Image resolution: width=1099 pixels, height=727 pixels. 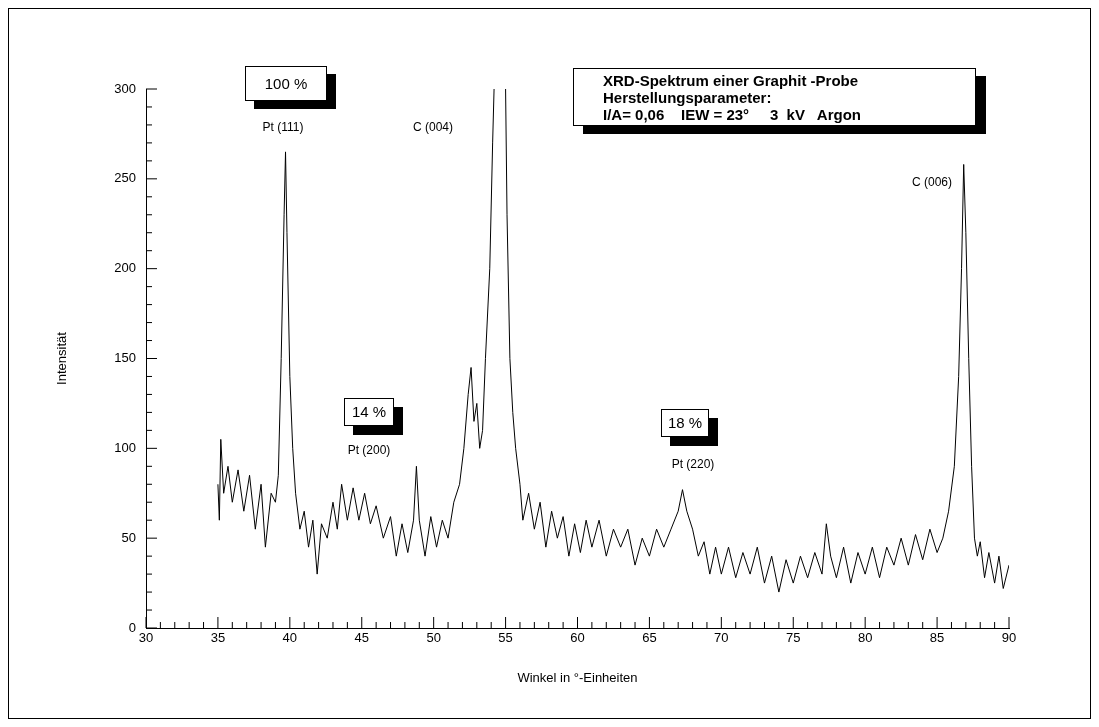 I want to click on x-tick-label: 70, so click(x=721, y=638).